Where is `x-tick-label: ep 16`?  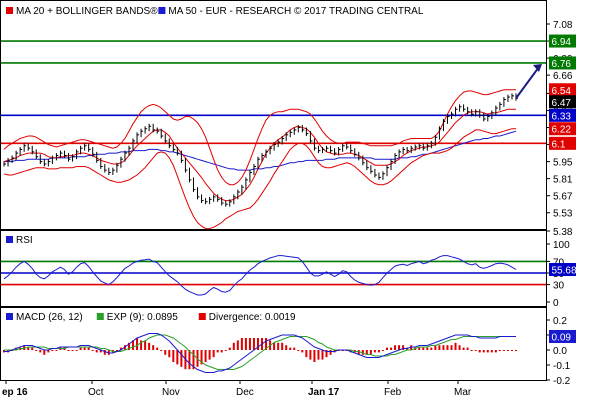 x-tick-label: ep 16 is located at coordinates (15, 392).